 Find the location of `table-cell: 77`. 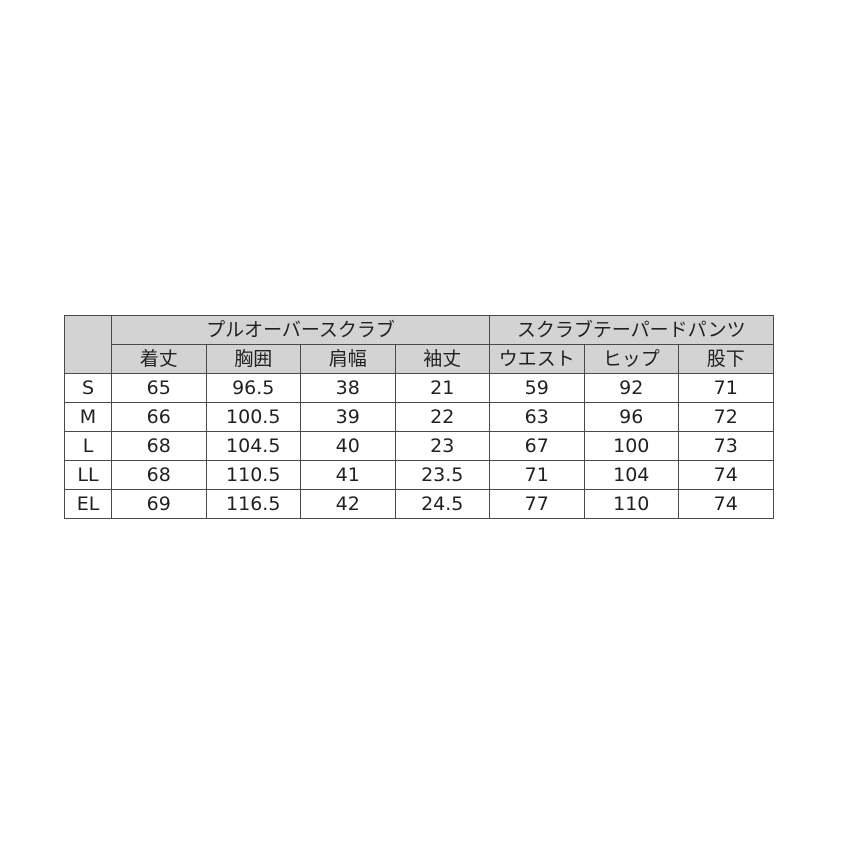

table-cell: 77 is located at coordinates (537, 504).